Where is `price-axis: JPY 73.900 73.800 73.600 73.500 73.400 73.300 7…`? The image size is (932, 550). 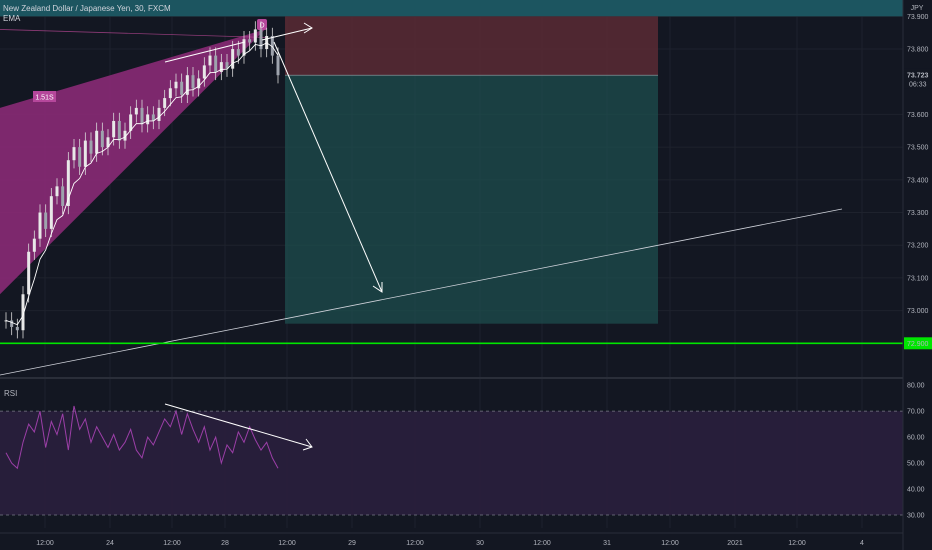 price-axis: JPY 73.900 73.800 73.600 73.500 73.400 73.300 7… is located at coordinates (917, 275).